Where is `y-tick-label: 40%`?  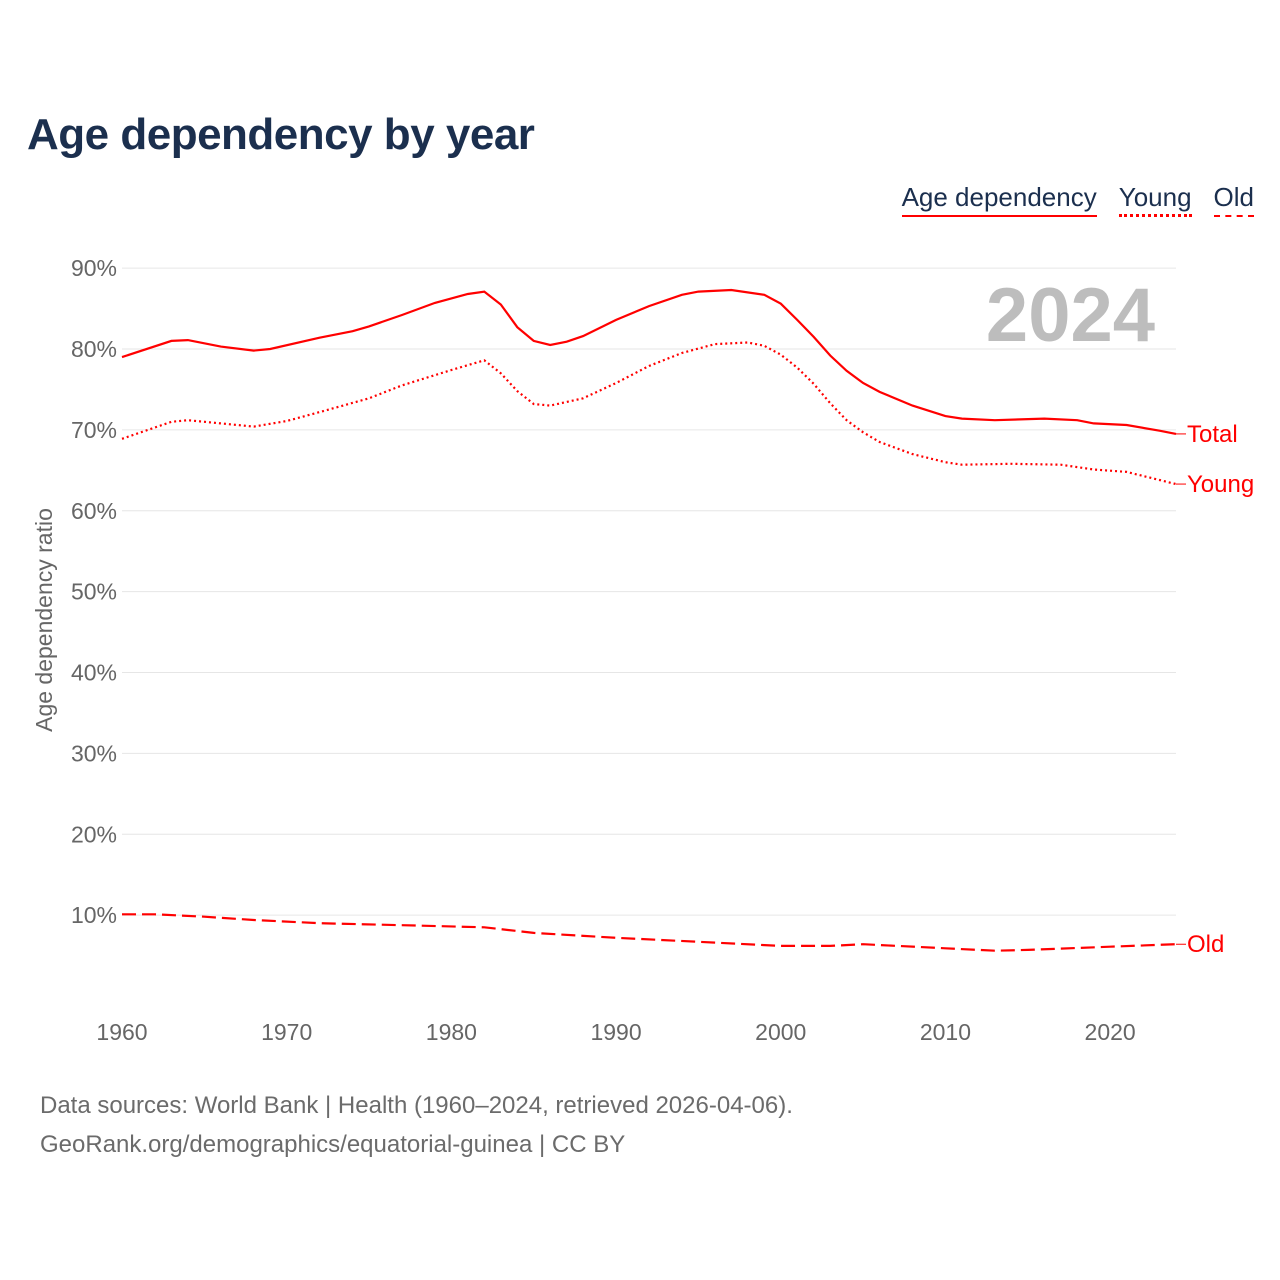
y-tick-label: 40% is located at coordinates (94, 673).